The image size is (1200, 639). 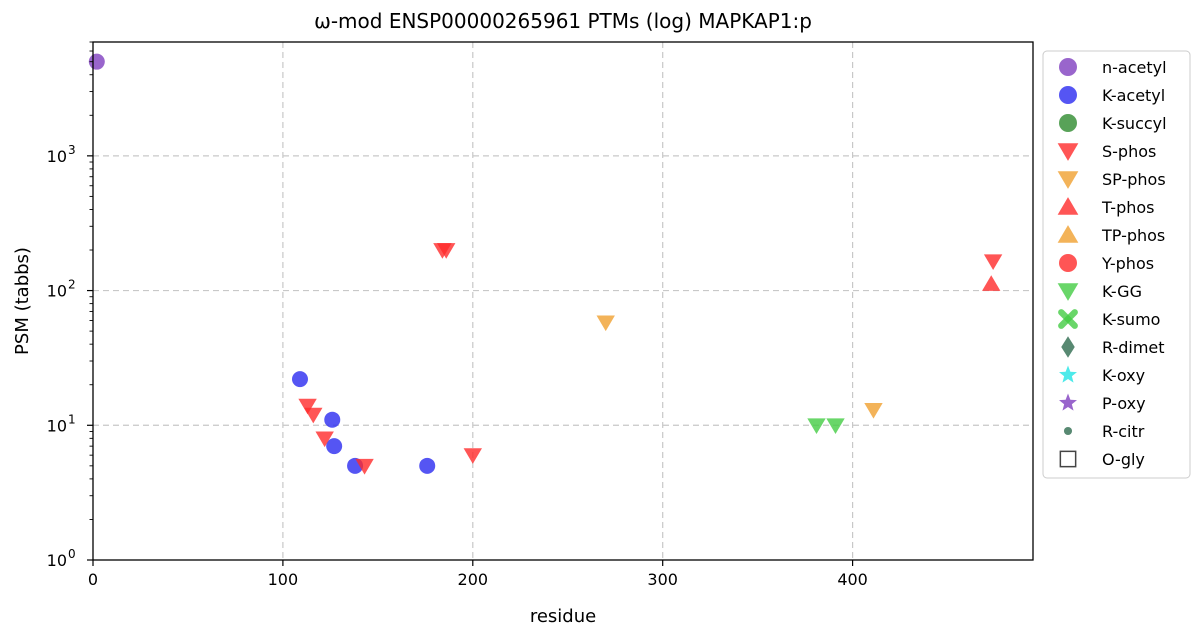 What do you see at coordinates (1068, 459) in the screenshot?
I see `legend-marker-O-gly` at bounding box center [1068, 459].